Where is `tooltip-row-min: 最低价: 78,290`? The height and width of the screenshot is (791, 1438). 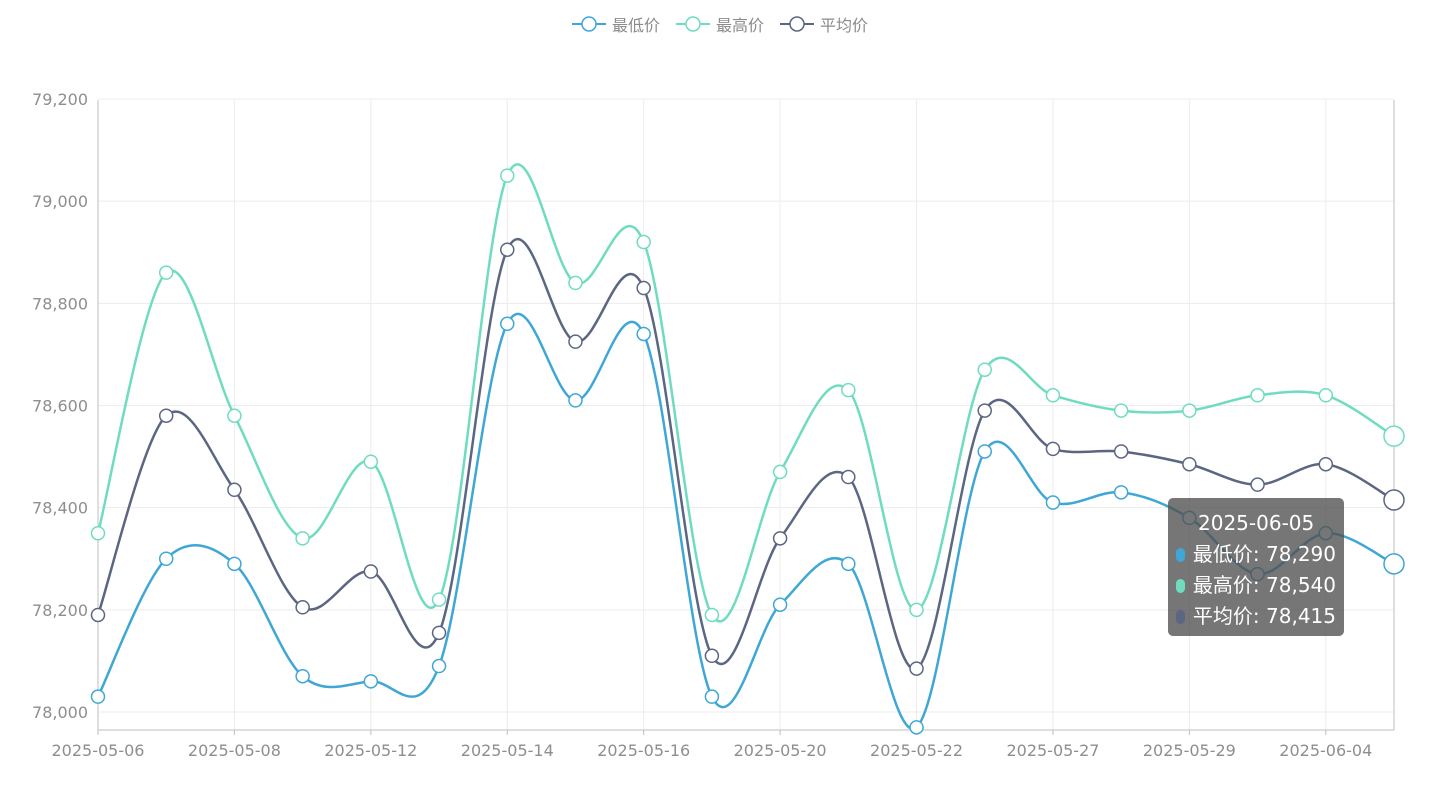 tooltip-row-min: 最低价: 78,290 is located at coordinates (1256, 554).